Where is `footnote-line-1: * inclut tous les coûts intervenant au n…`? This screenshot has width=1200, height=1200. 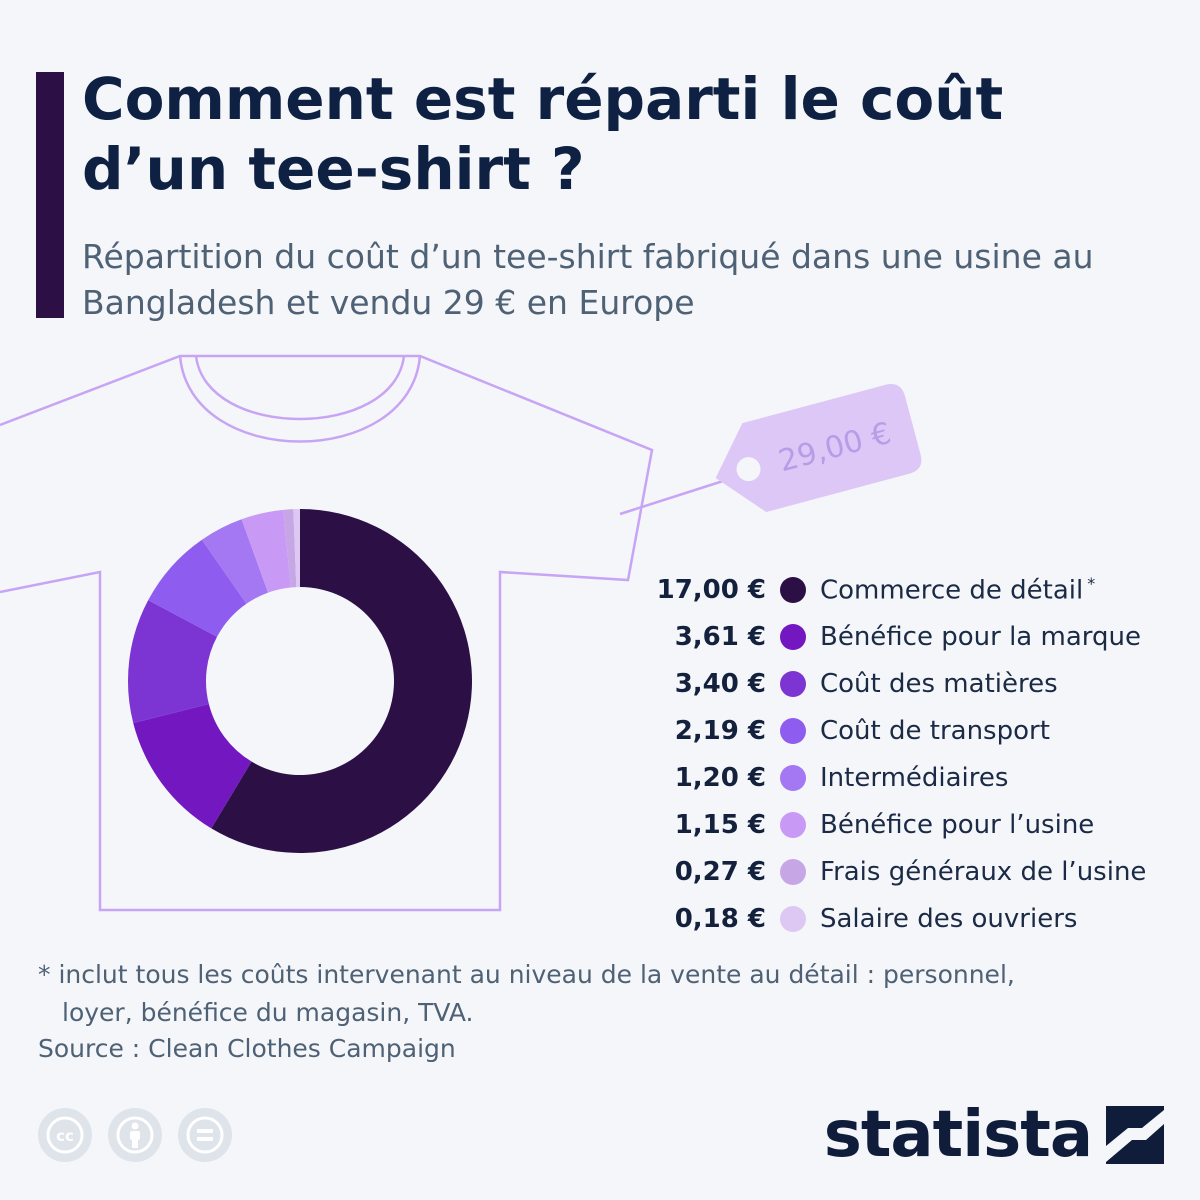
footnote-line-1: * inclut tous les coûts intervenant au n… is located at coordinates (526, 974).